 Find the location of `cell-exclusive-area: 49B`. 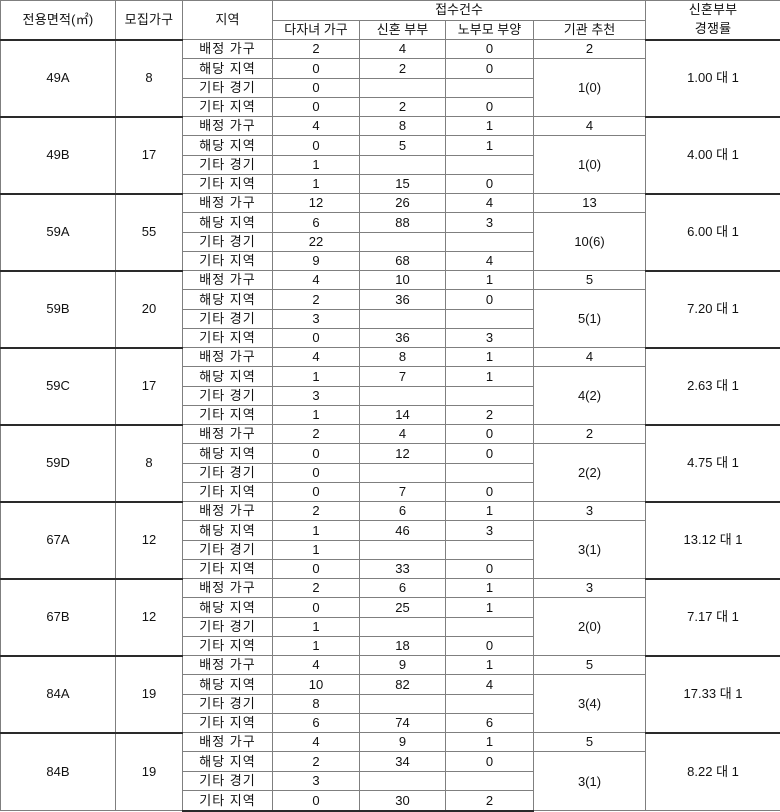

cell-exclusive-area: 49B is located at coordinates (58, 155).